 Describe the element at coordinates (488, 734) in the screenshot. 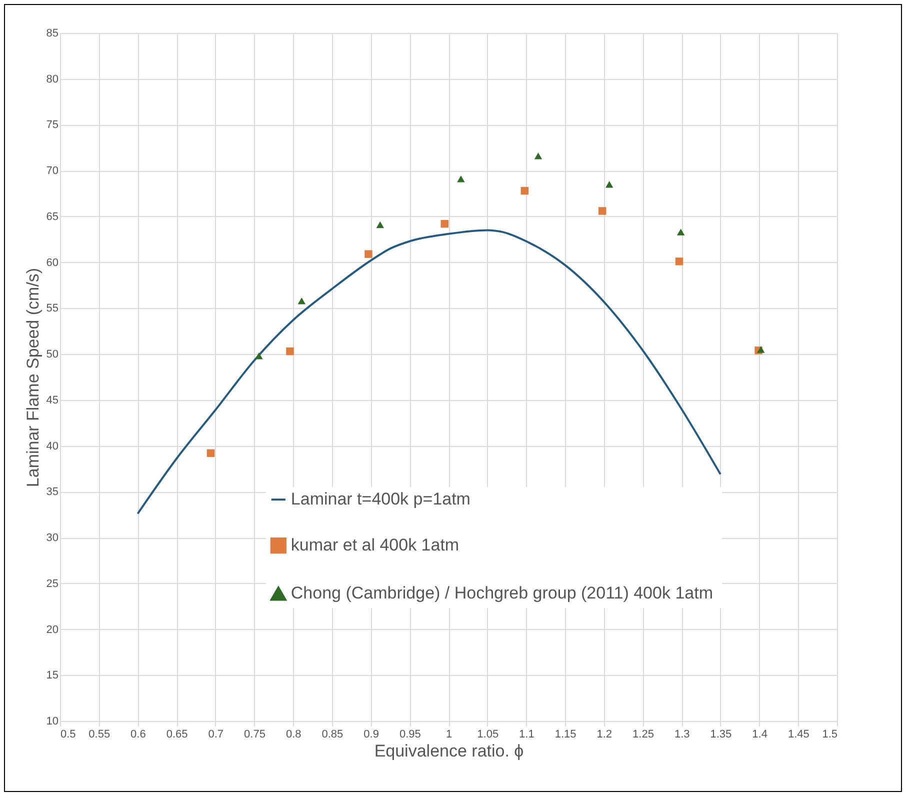

I see `x-tick-label: 1.05` at that location.